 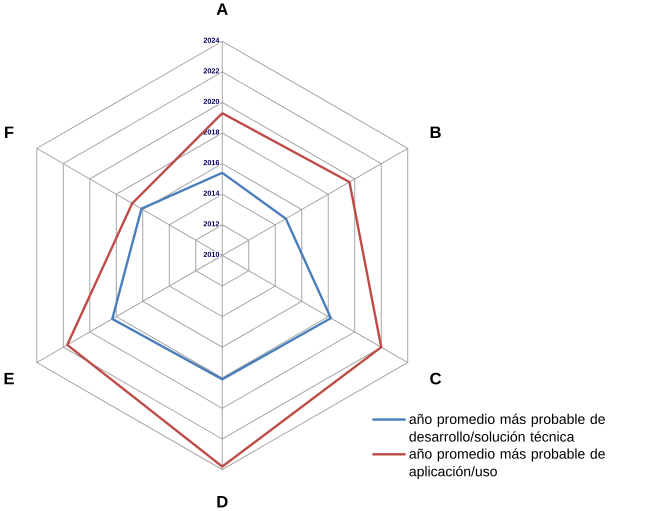 I want to click on legend-label: año promedio más probable de aplicación/uso, so click(x=507, y=464).